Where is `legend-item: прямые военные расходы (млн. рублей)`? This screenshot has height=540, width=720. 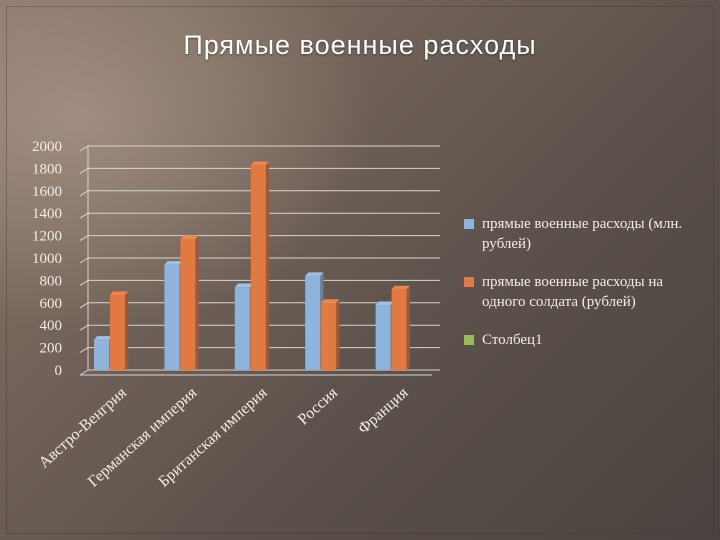 legend-item: прямые военные расходы (млн. рублей) is located at coordinates (584, 234).